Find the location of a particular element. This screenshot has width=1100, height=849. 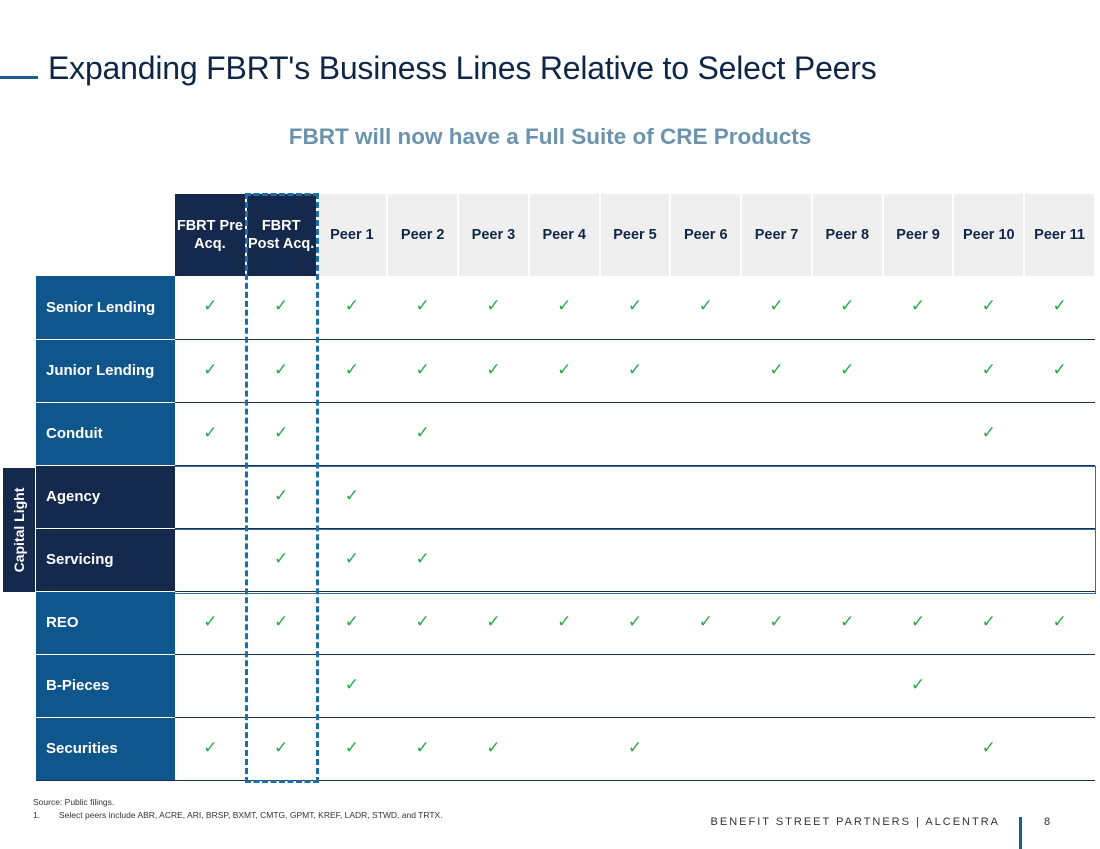

row-label: Agency is located at coordinates (105, 497).